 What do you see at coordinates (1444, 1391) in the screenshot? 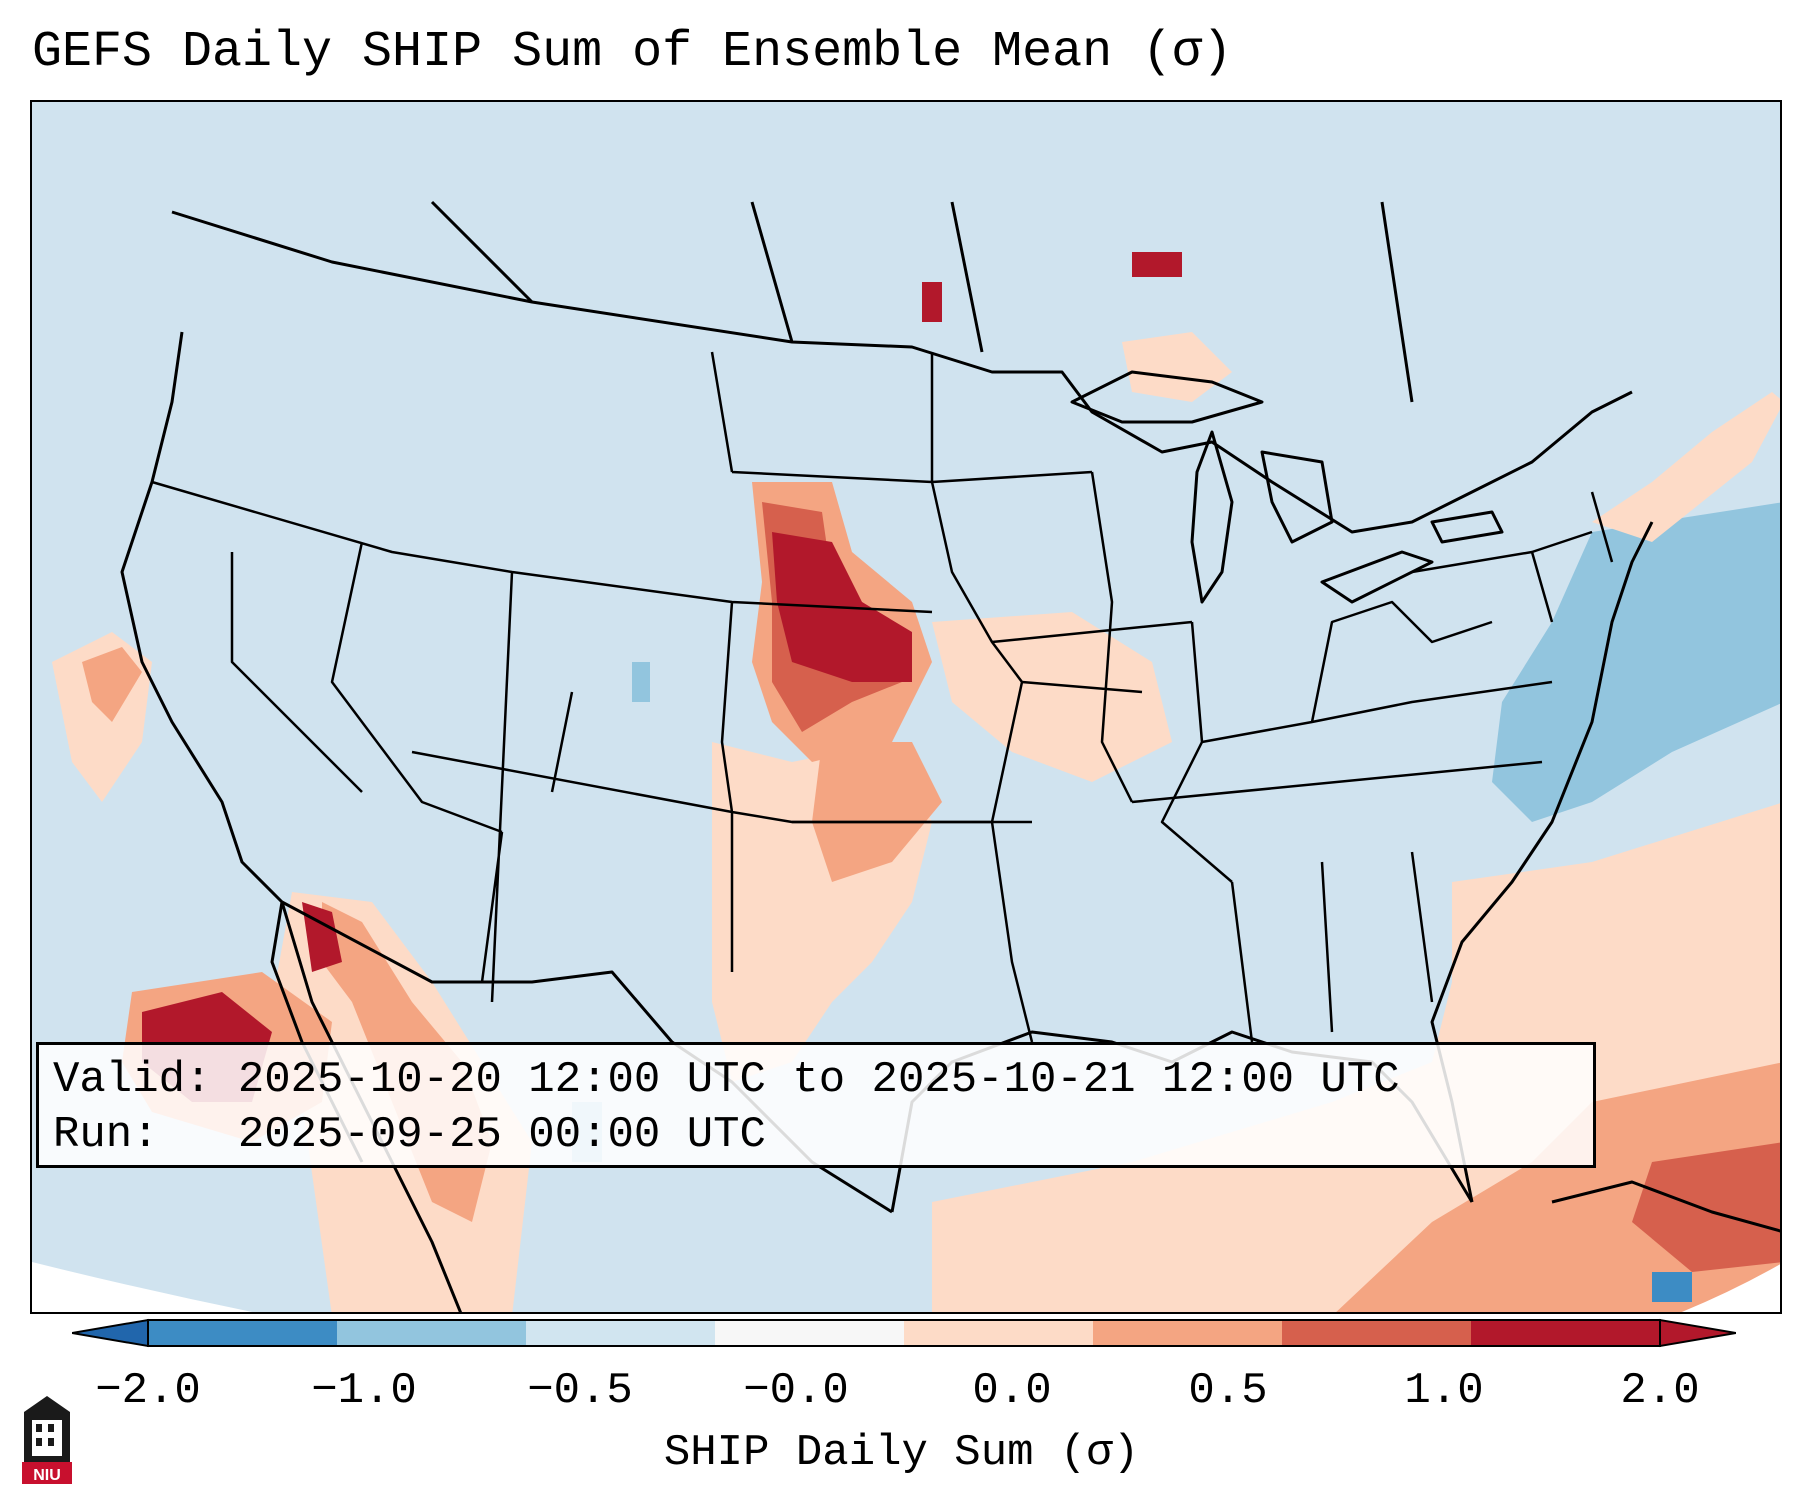
I see `colorbar-tick-7: 1.0` at bounding box center [1444, 1391].